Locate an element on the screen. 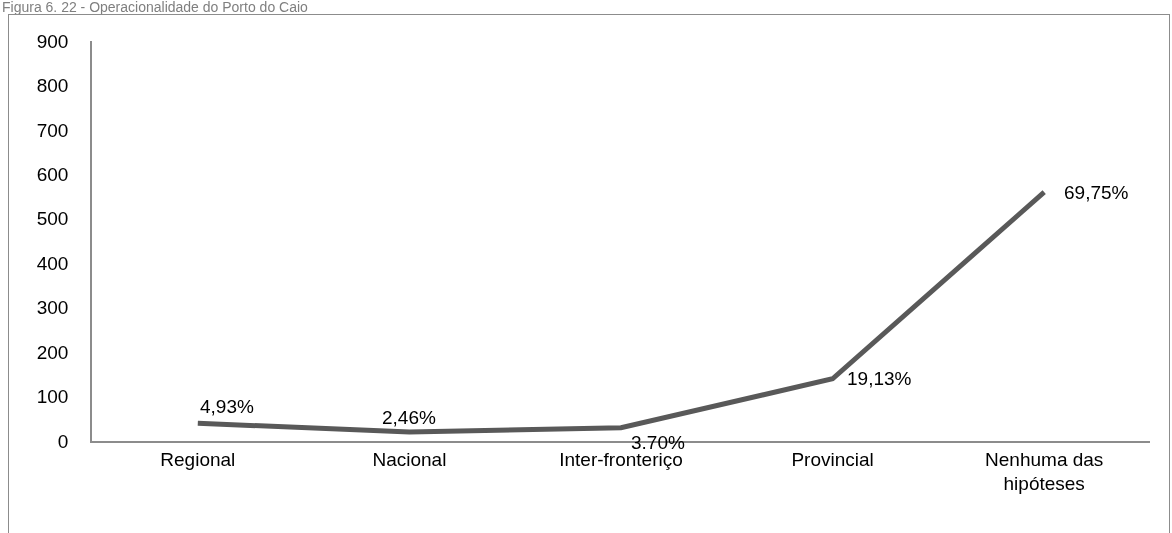  y-tick-label: 800 is located at coordinates (52, 86).